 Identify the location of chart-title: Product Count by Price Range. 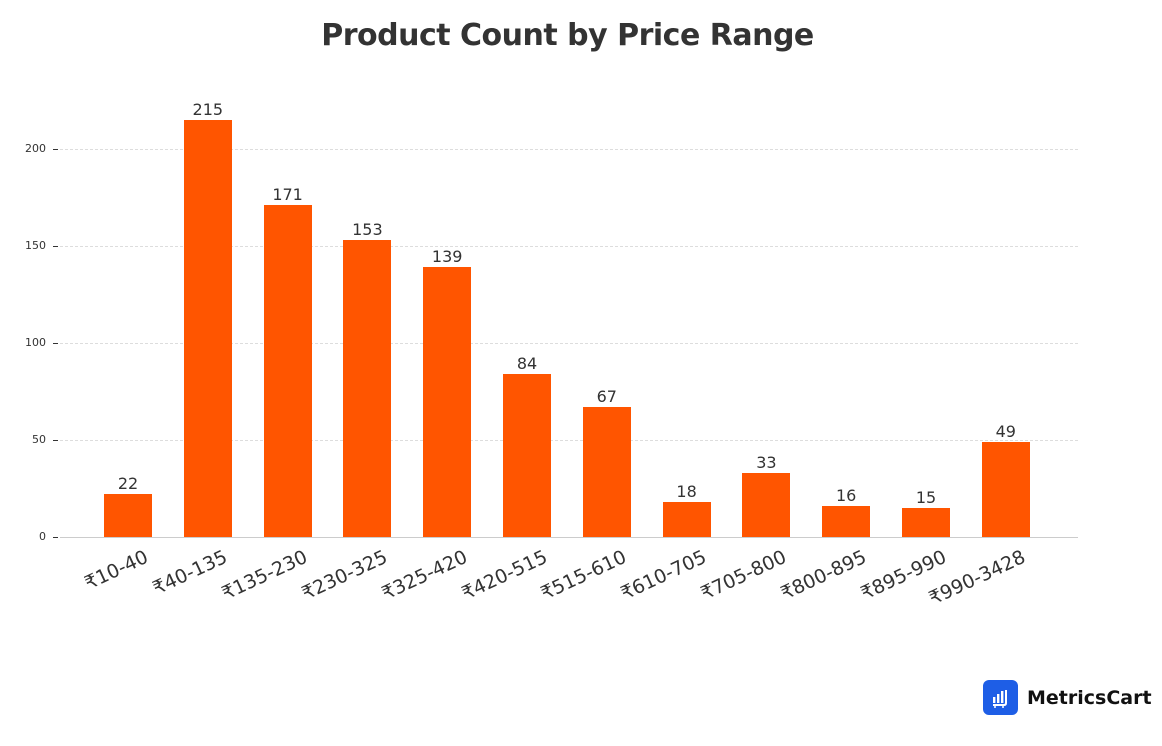
(567, 35).